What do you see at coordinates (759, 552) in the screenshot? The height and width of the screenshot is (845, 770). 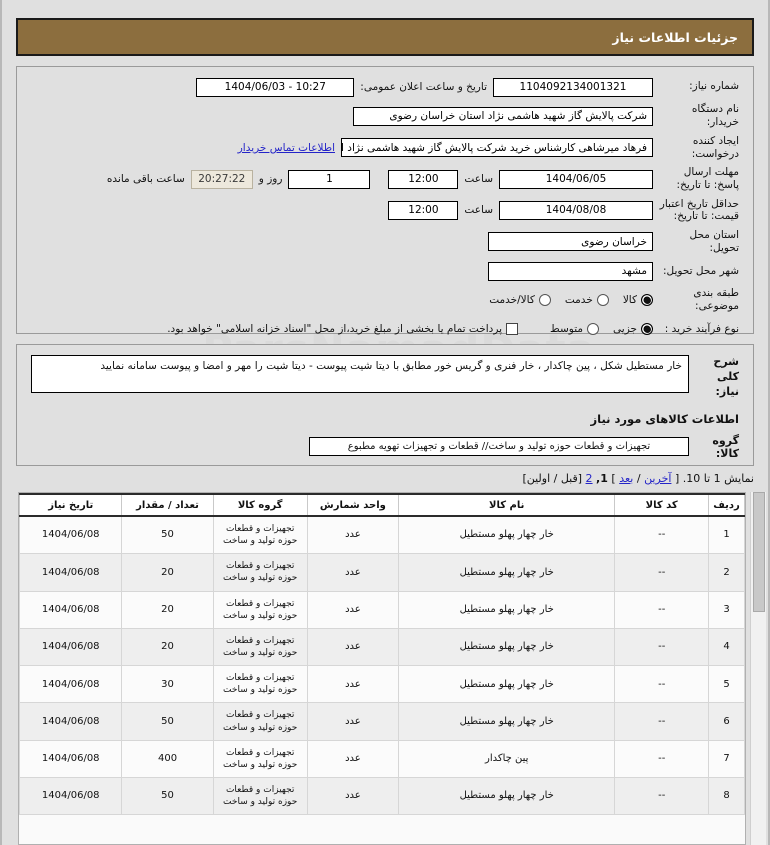 I see `scrollbar-thumb` at bounding box center [759, 552].